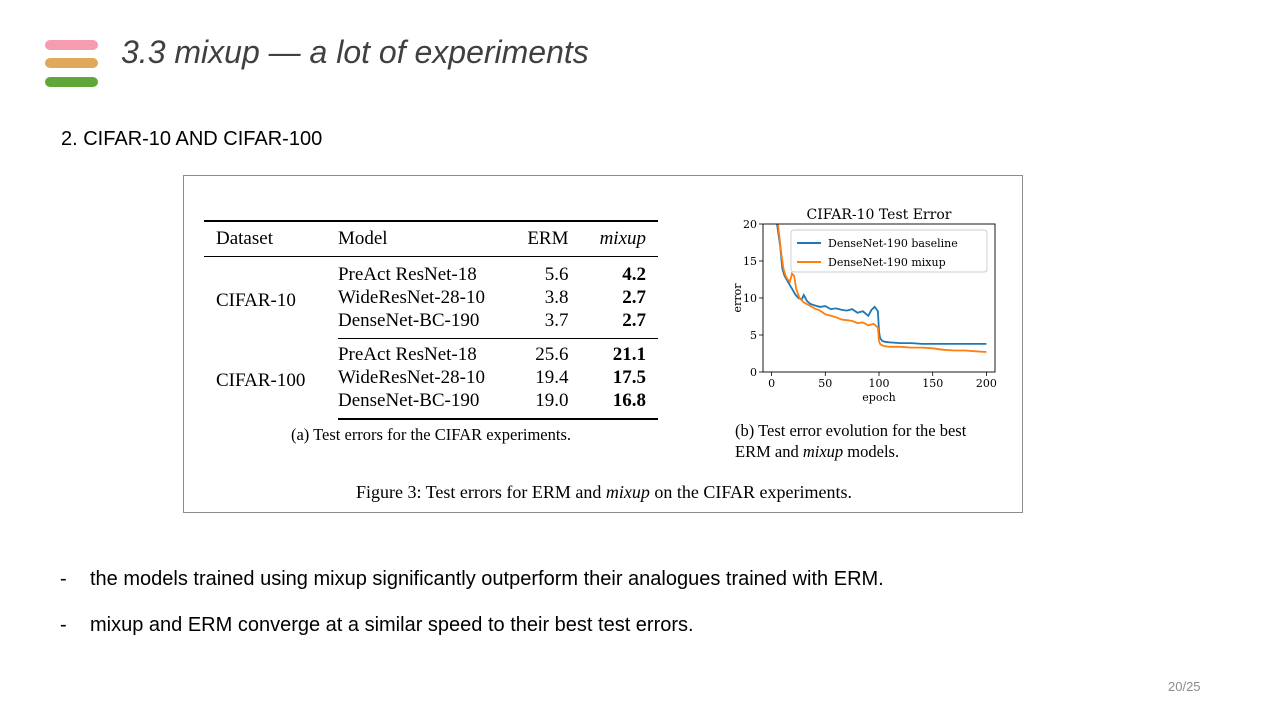 This screenshot has height=720, width=1280. I want to click on legend-label: DenseNet-190 mixup, so click(887, 262).